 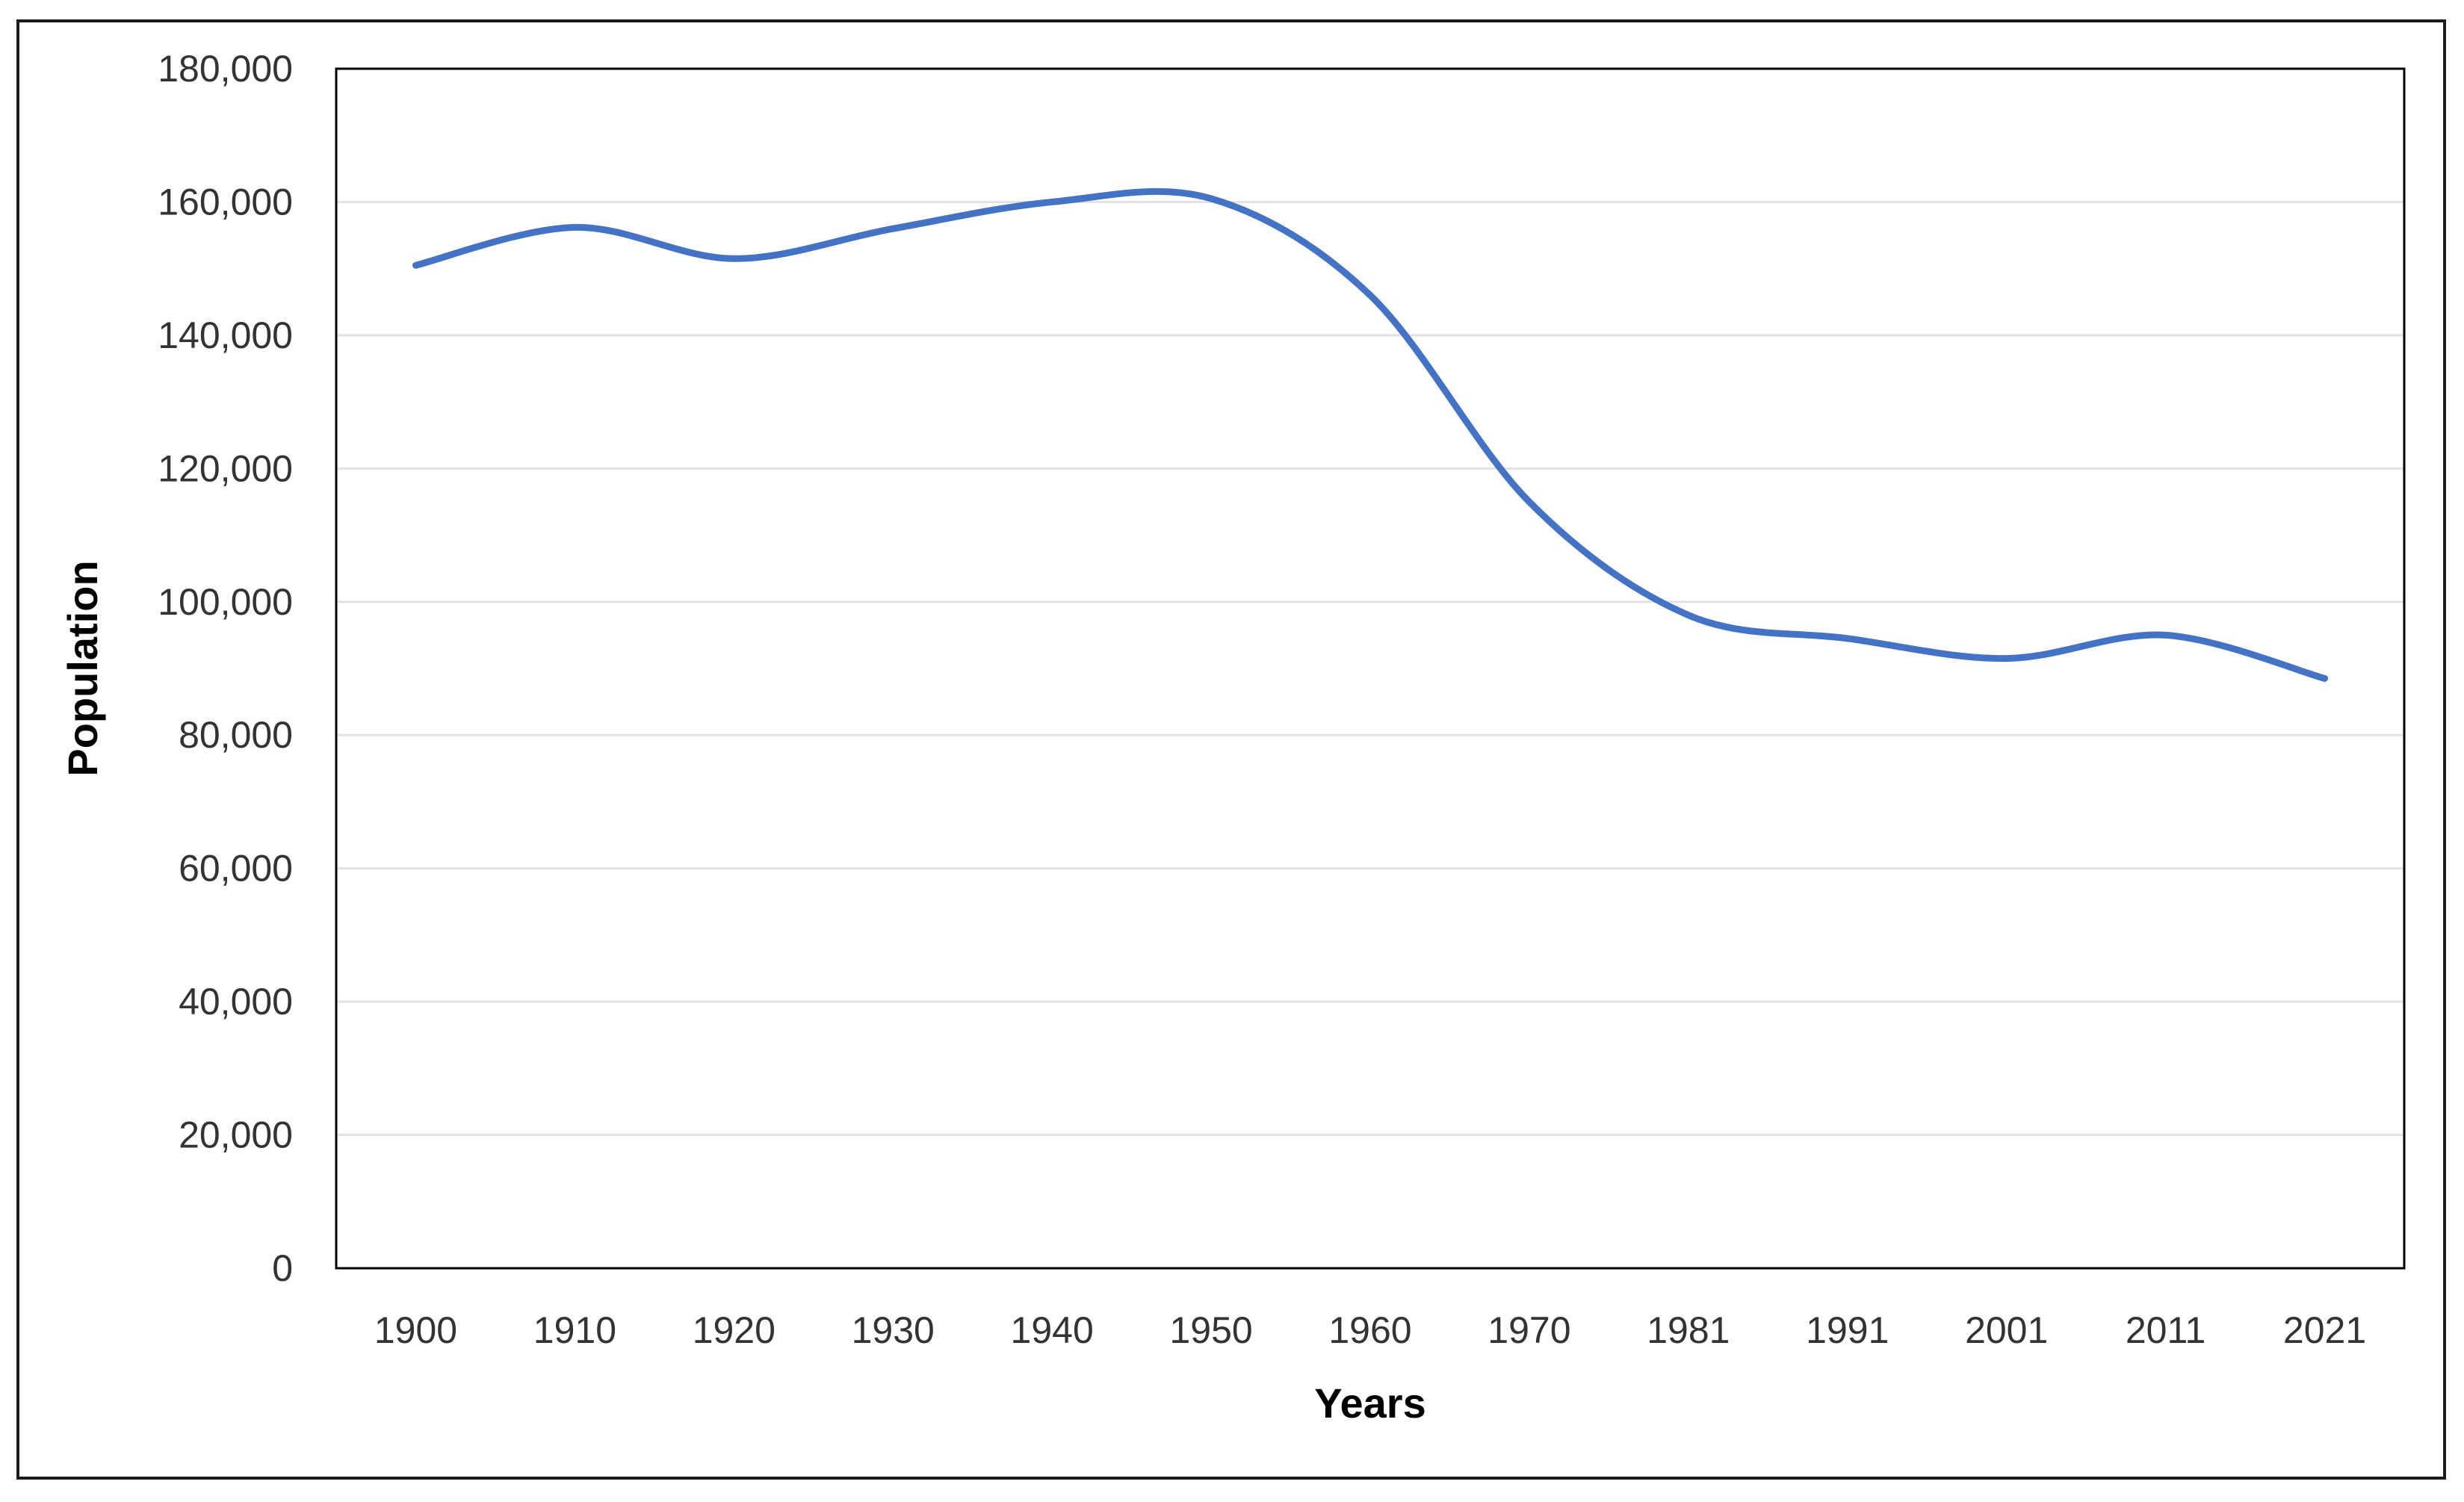 I want to click on y-tick-label: 40,000, so click(x=236, y=1001).